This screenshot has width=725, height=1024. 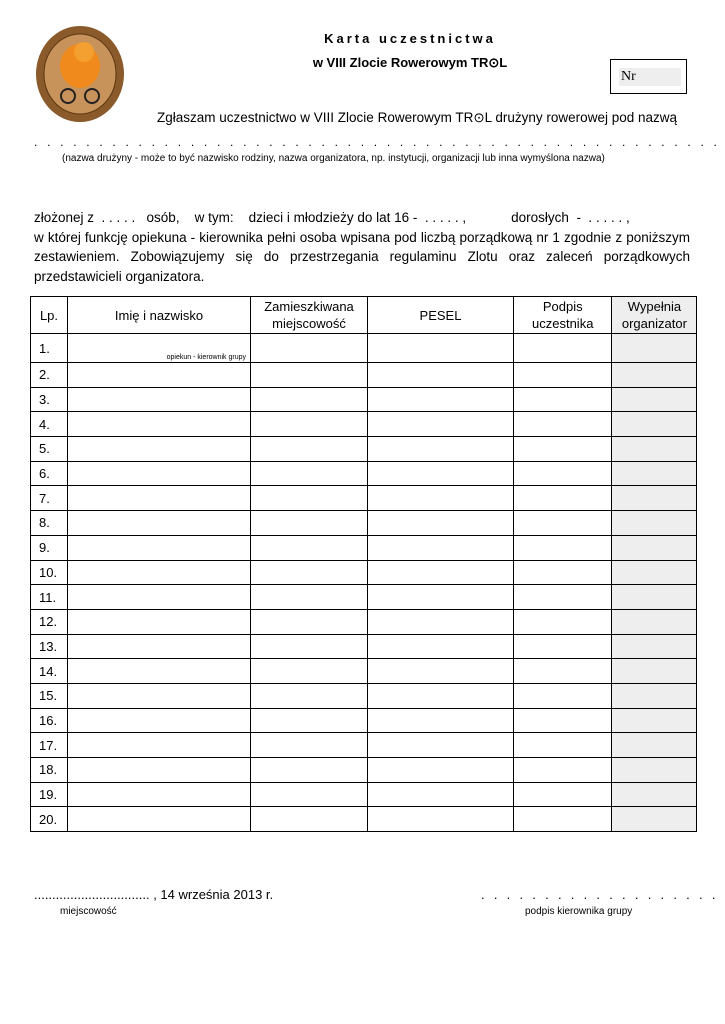 I want to click on number-field: Nr, so click(x=650, y=77).